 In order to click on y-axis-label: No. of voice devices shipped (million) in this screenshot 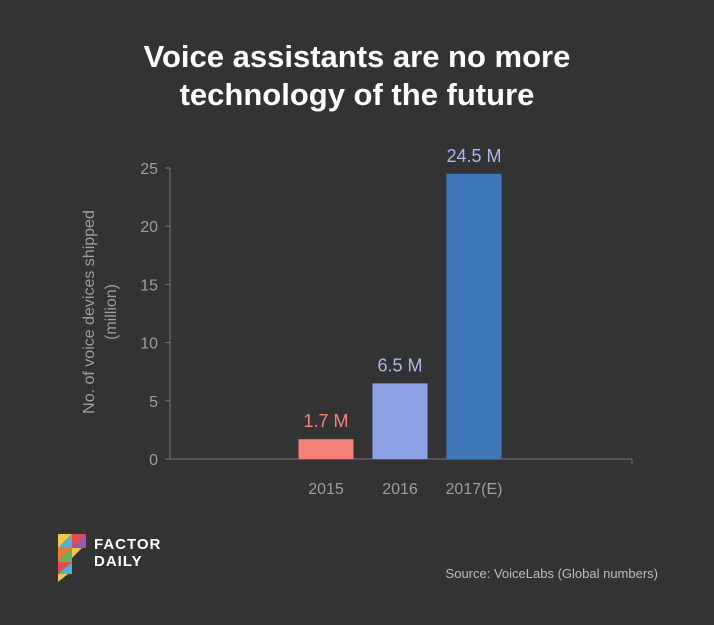, I will do `click(100, 312)`.